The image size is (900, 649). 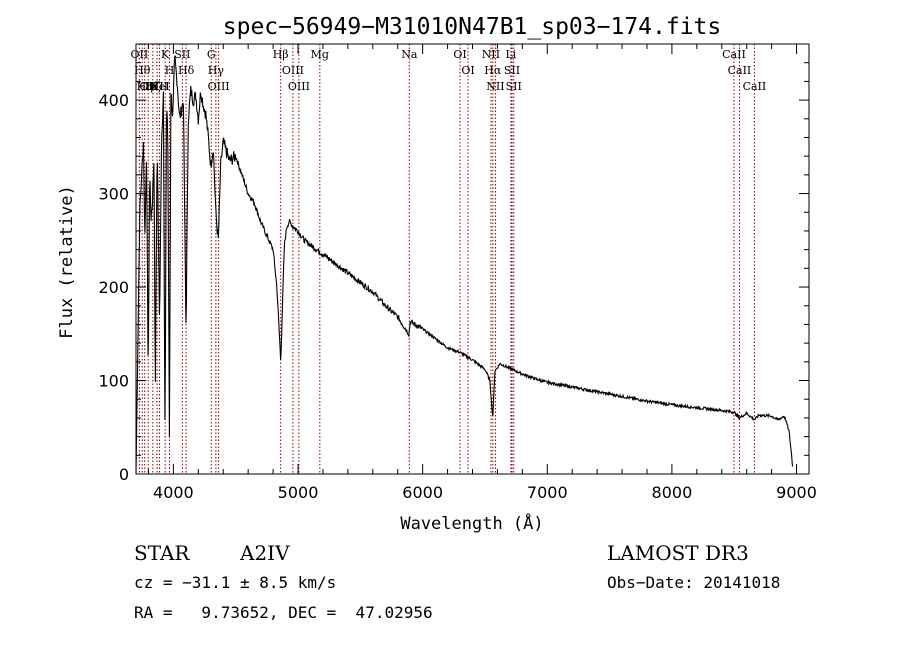 I want to click on y-axis-label: Flux (relative), so click(x=67, y=262).